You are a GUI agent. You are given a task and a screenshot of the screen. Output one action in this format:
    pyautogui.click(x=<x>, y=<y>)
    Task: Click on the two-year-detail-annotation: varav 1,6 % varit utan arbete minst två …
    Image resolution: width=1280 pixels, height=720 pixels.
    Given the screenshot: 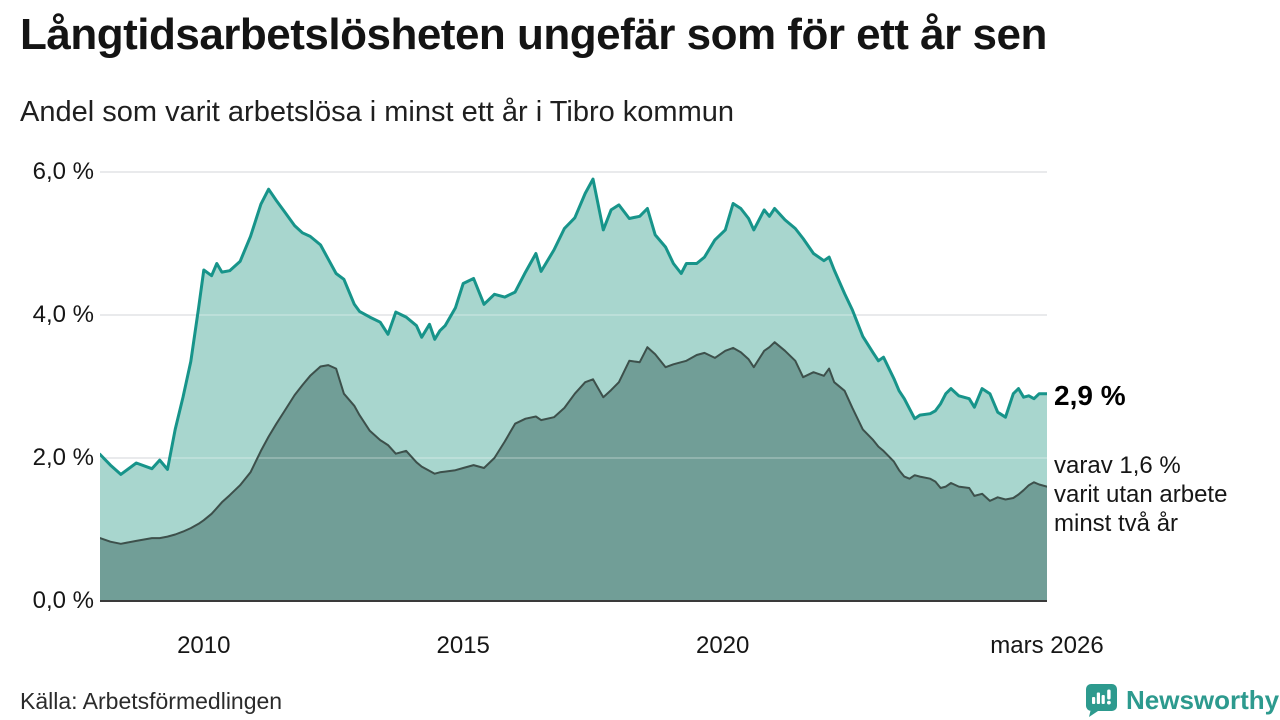 What is the action you would take?
    pyautogui.click(x=1140, y=494)
    